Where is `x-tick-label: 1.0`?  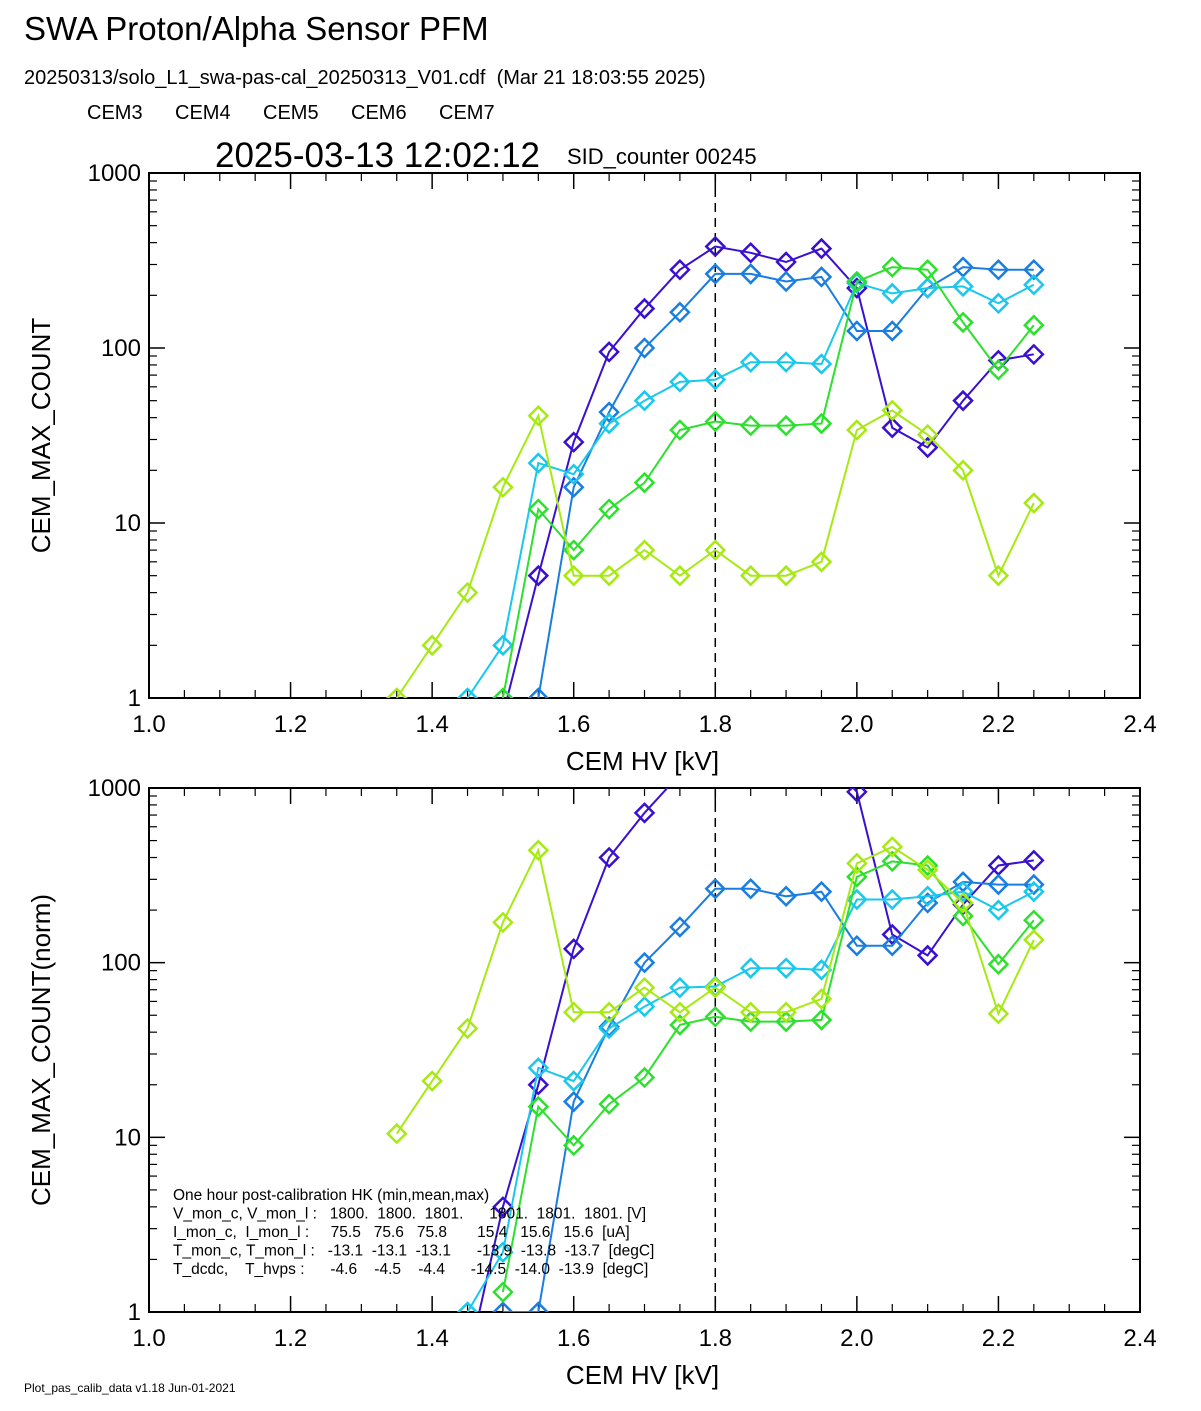 x-tick-label: 1.0 is located at coordinates (148, 724).